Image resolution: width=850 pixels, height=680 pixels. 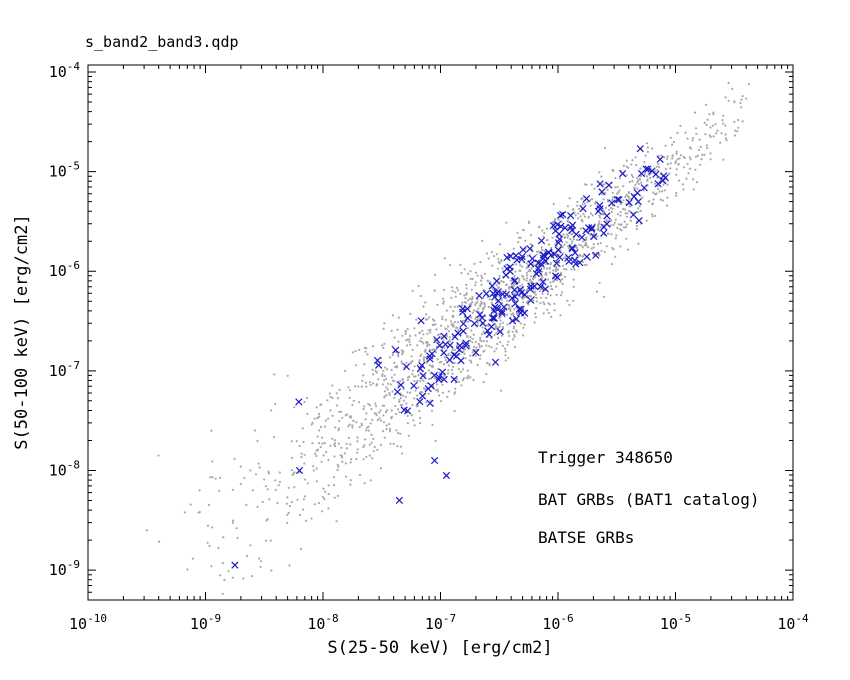 I want to click on tick-label: 10-7, so click(x=440, y=622).